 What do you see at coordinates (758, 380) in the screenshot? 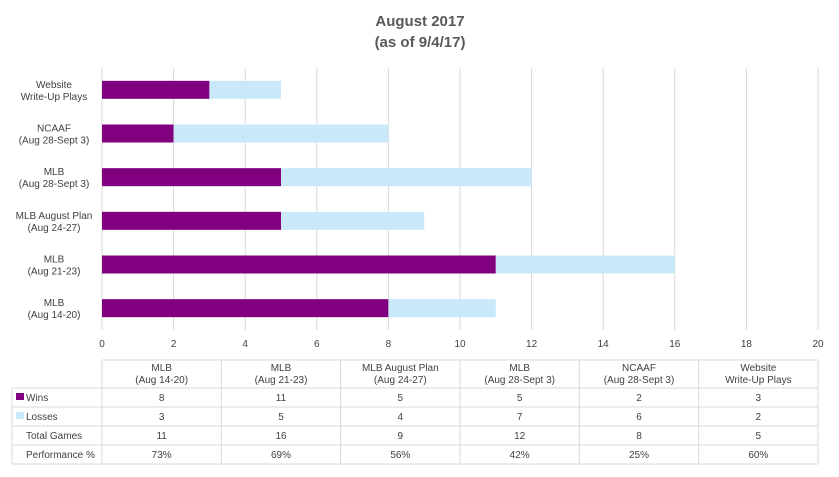
I see `table-header: Write-Up Plays` at bounding box center [758, 380].